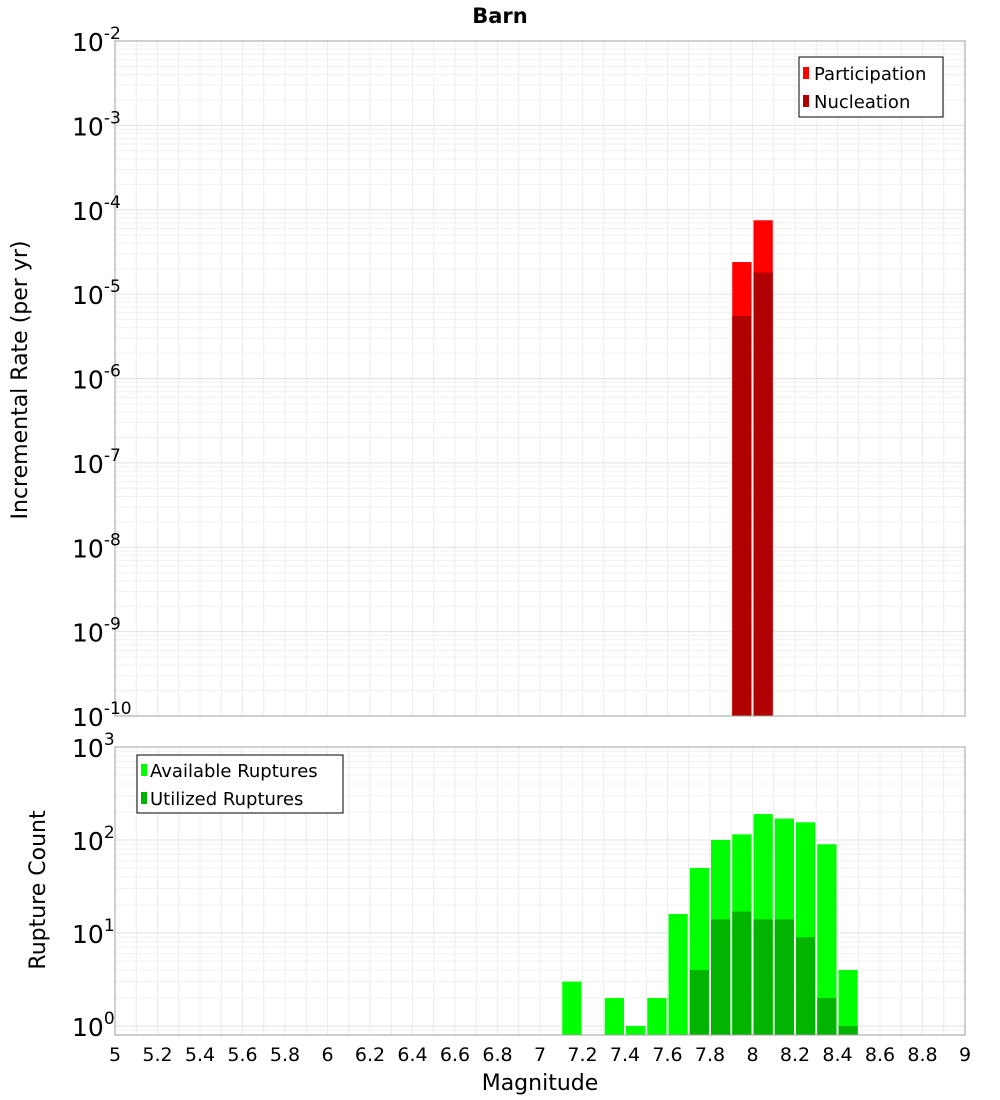  What do you see at coordinates (96, 378) in the screenshot?
I see `y-tick-label: 10⁻⁶` at bounding box center [96, 378].